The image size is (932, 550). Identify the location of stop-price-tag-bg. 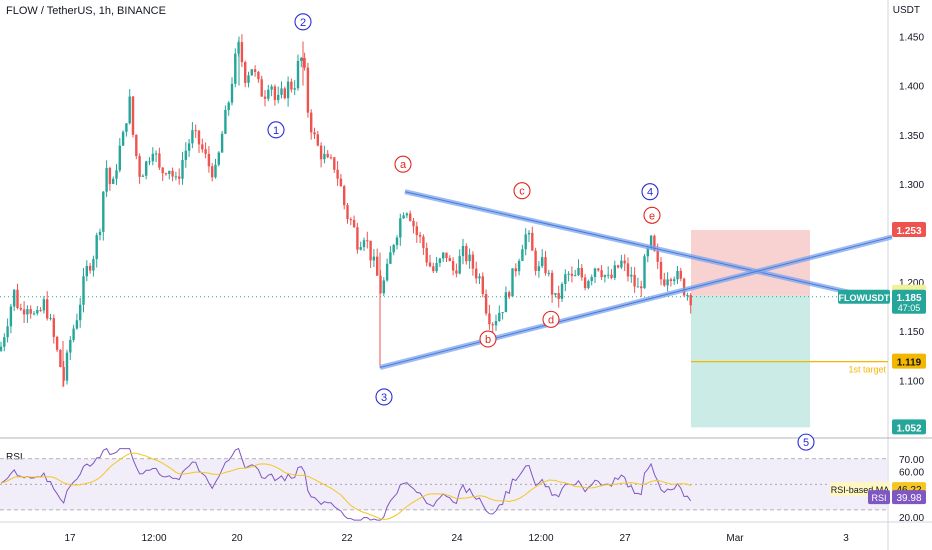
(909, 230).